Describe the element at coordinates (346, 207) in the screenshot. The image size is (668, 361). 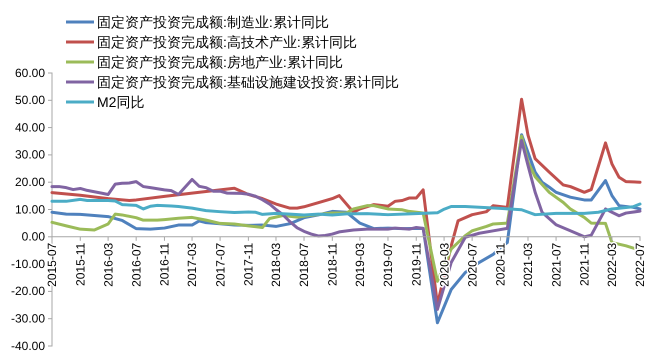
I see `line-series` at that location.